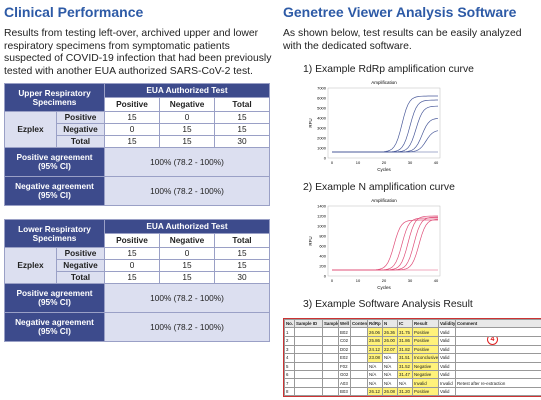 This screenshot has height=400, width=541. Describe the element at coordinates (289, 366) in the screenshot. I see `result-cell: 5` at that location.